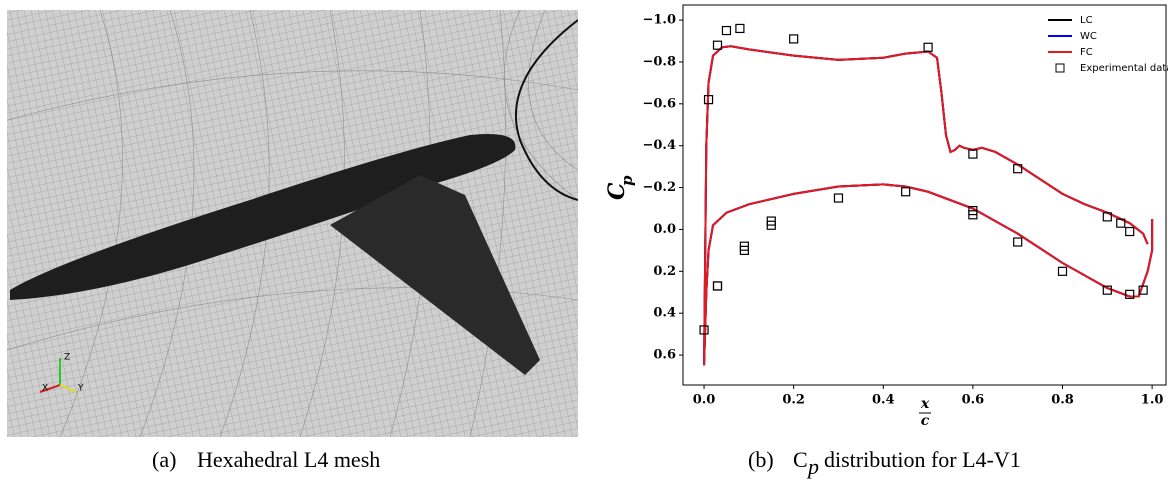 The image size is (1168, 486). I want to click on x-axis, so click(50, 388).